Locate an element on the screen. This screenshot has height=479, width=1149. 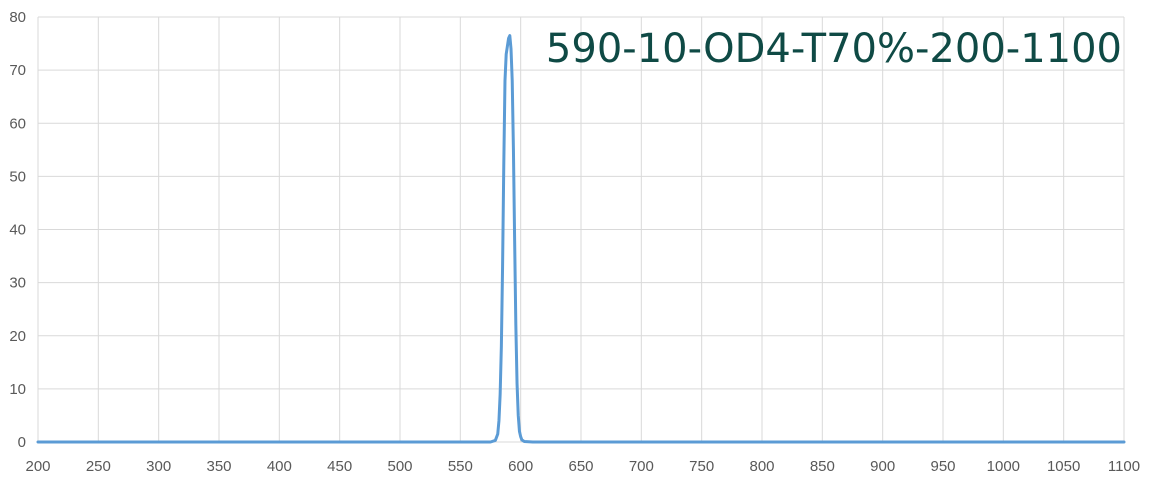
y-tick-label: 70 is located at coordinates (17, 70).